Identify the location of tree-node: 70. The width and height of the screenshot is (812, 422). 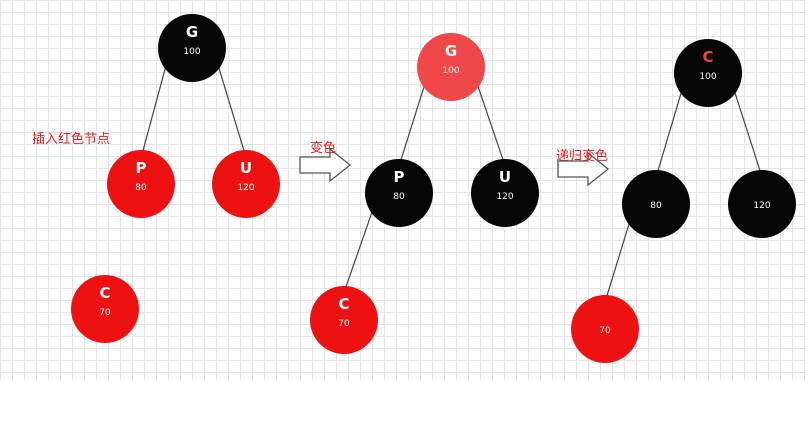
(605, 329).